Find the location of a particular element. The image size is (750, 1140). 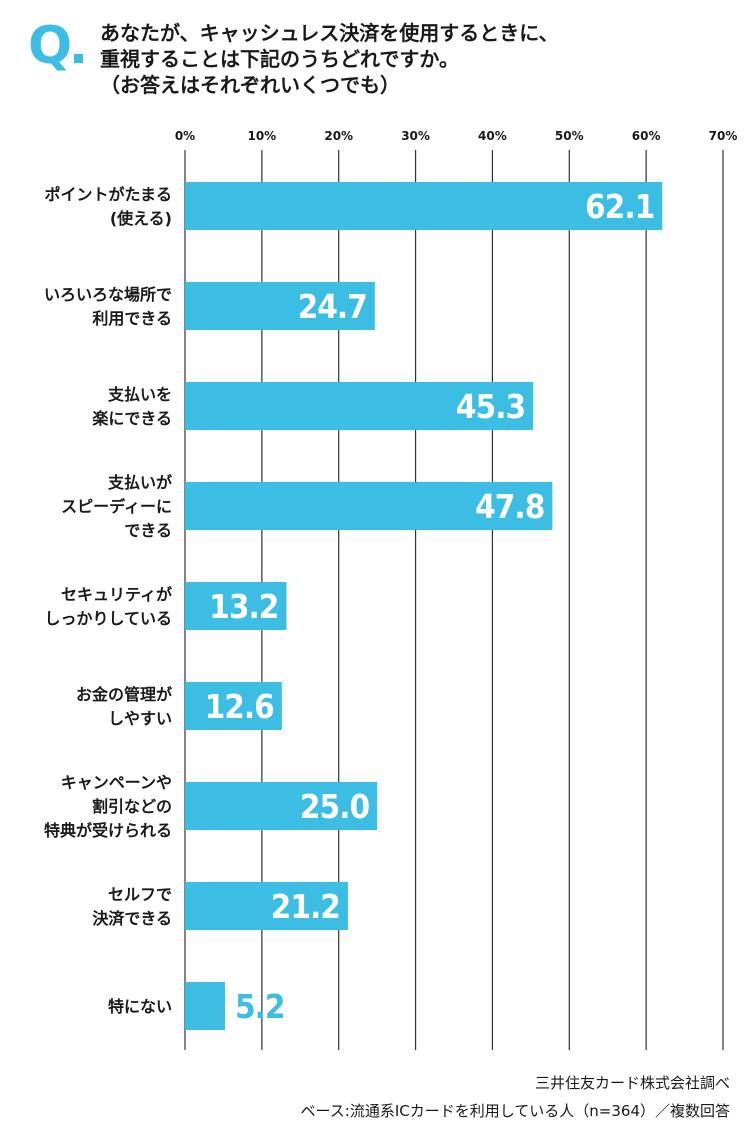

tick-label: 30% is located at coordinates (415, 136).